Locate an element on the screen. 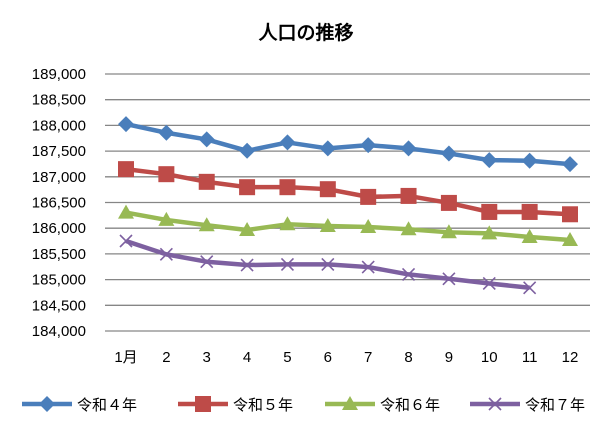 The width and height of the screenshot is (612, 434). legend-item: 令和４年 is located at coordinates (79, 405).